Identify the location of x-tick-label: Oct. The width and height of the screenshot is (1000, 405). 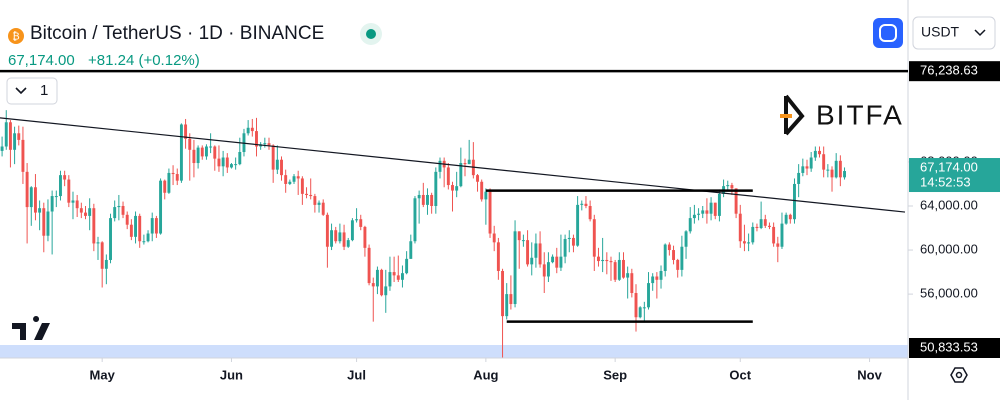
(740, 374).